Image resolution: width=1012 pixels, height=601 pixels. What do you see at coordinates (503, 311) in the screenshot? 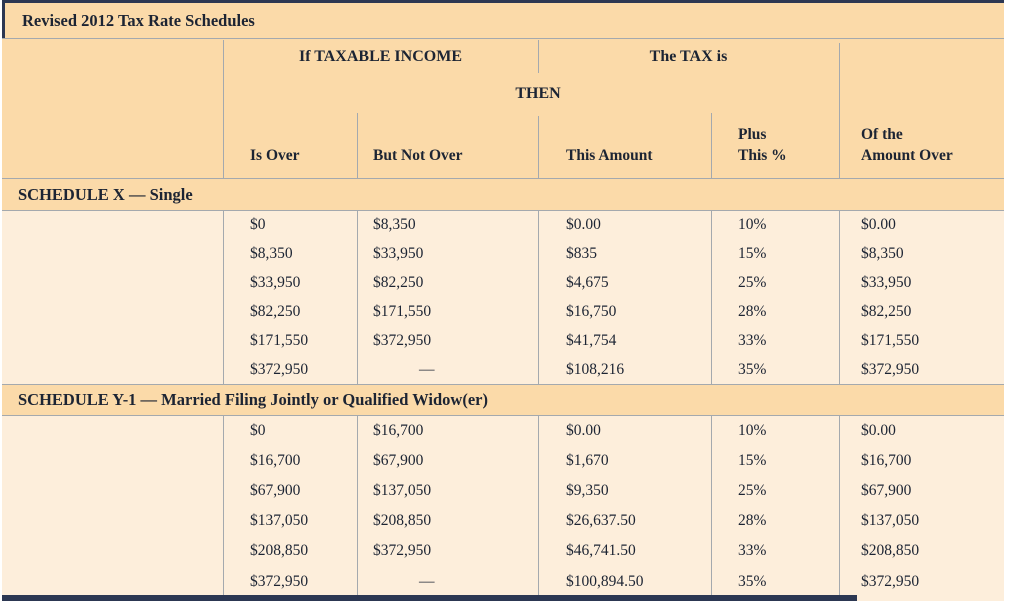
I see `table-row: $82,250 $171,550 $16,750 28% $82,250` at bounding box center [503, 311].